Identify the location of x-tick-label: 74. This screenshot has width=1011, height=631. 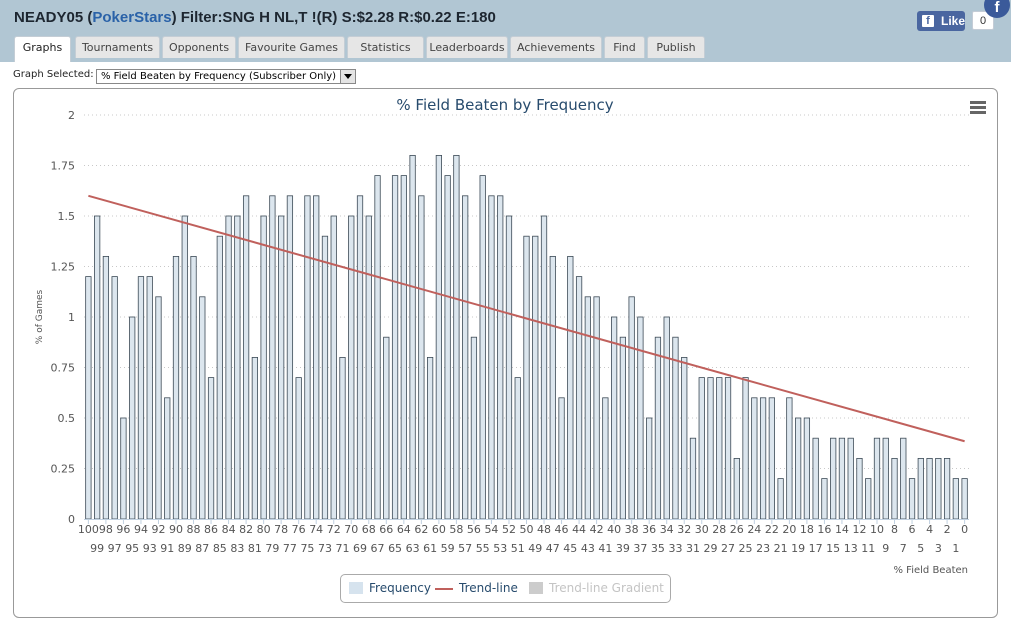
(316, 529).